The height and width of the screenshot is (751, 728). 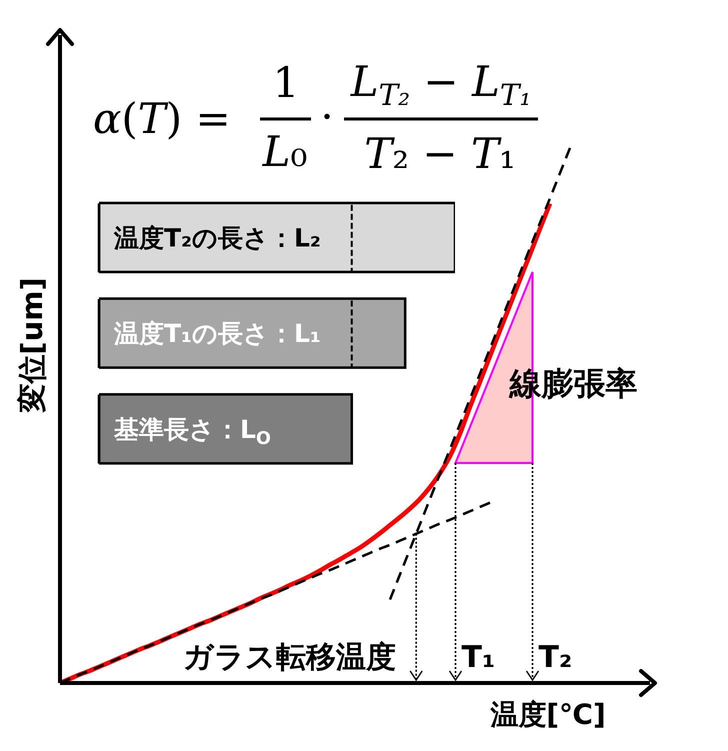 I want to click on y-axis-title: 変位[um], so click(x=32, y=345).